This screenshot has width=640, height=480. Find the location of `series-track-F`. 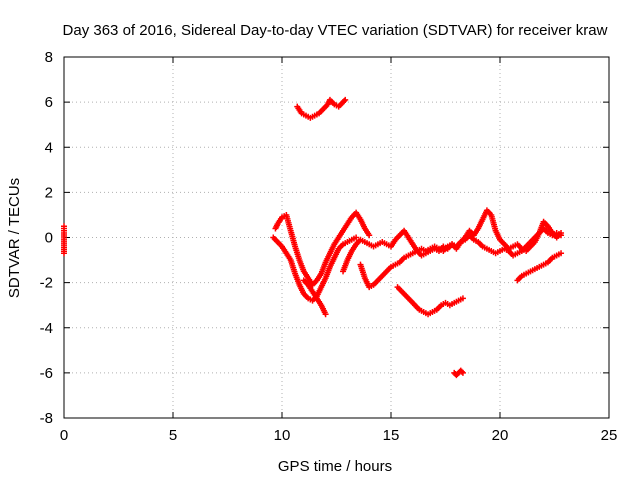

series-track-F is located at coordinates (430, 301).